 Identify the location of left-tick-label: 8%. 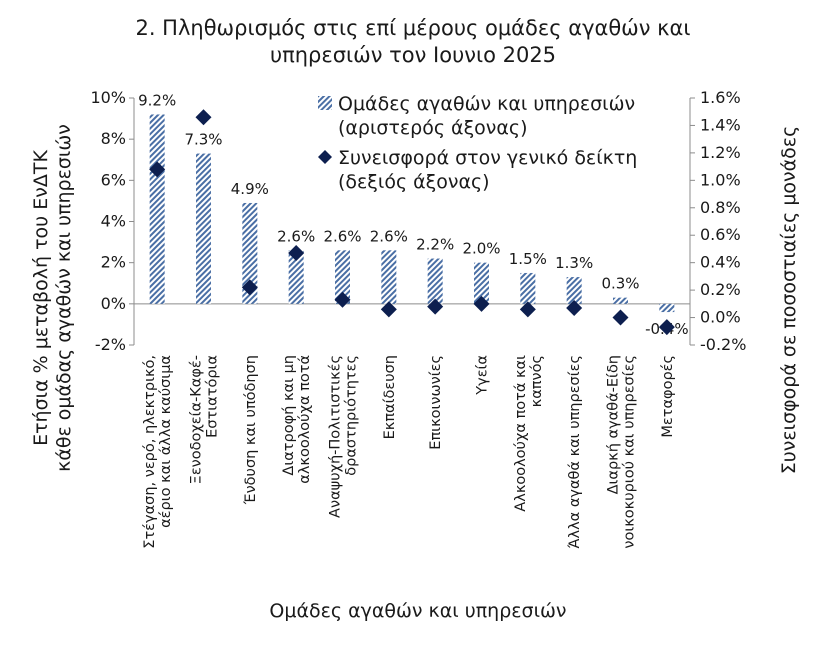
(113, 138).